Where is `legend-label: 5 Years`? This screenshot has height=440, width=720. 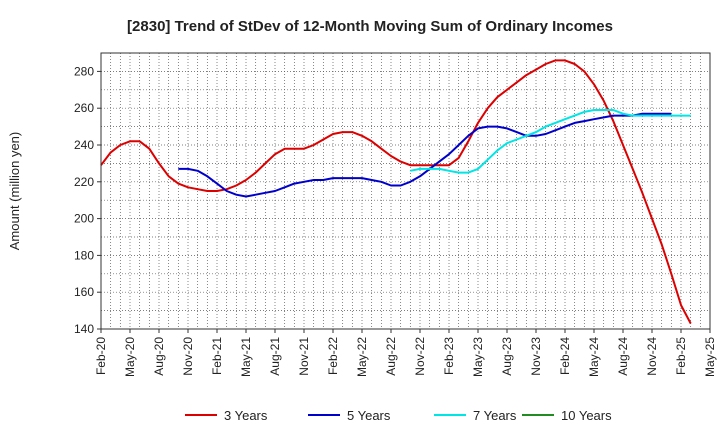
legend-label: 5 Years is located at coordinates (369, 415).